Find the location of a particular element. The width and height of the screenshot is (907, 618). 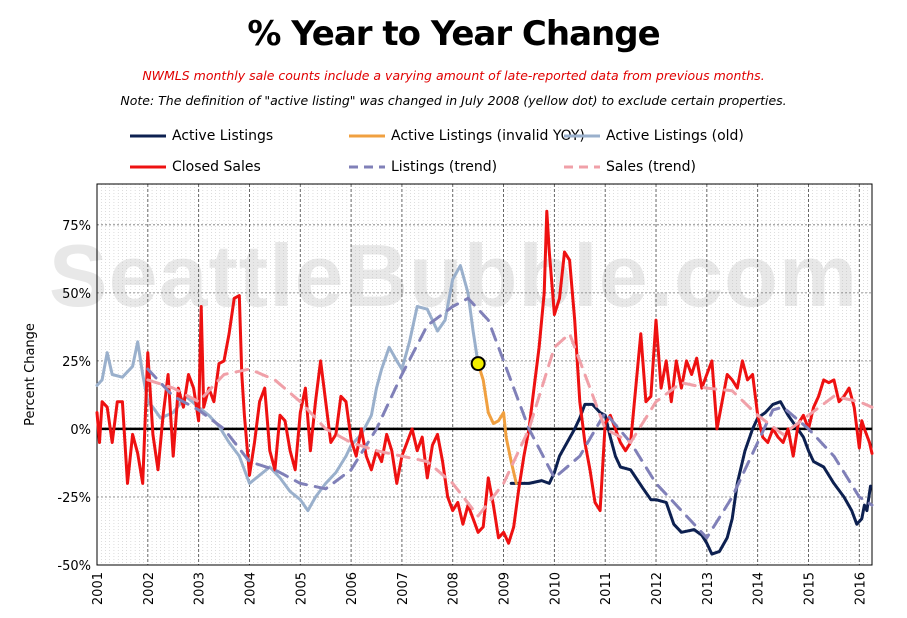

x-tick-label: 2001 is located at coordinates (98, 588).